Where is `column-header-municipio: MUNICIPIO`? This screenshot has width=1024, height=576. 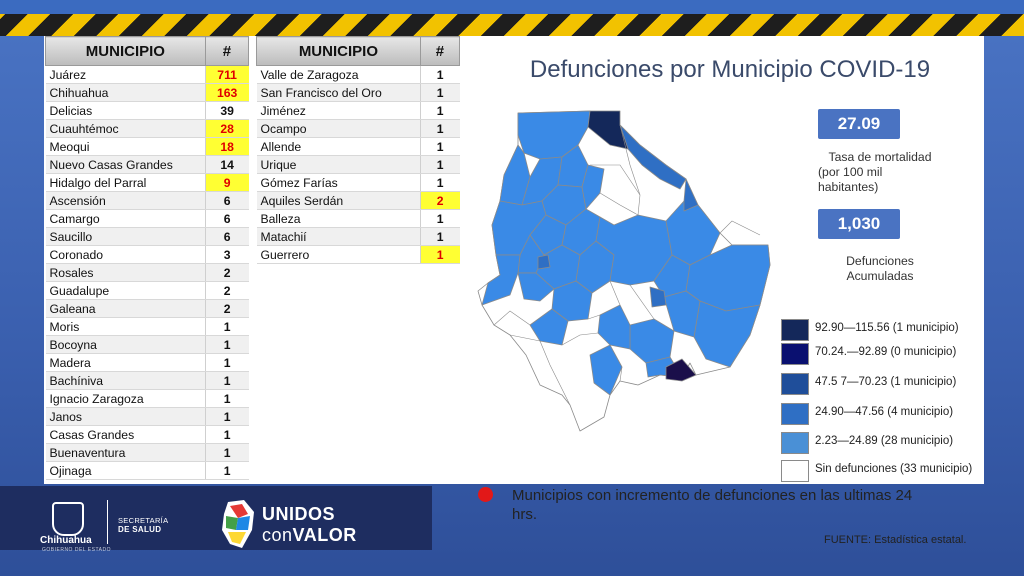
column-header-municipio: MUNICIPIO is located at coordinates (125, 51).